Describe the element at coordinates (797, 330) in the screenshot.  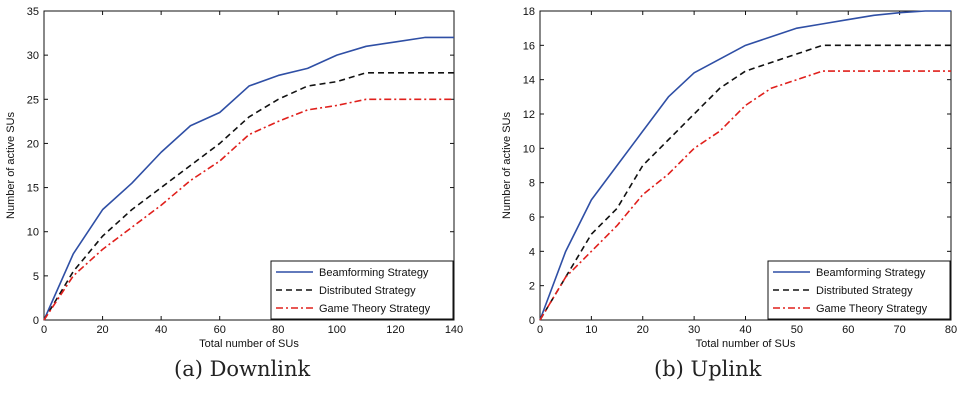
I see `x-tick-label: 50` at that location.